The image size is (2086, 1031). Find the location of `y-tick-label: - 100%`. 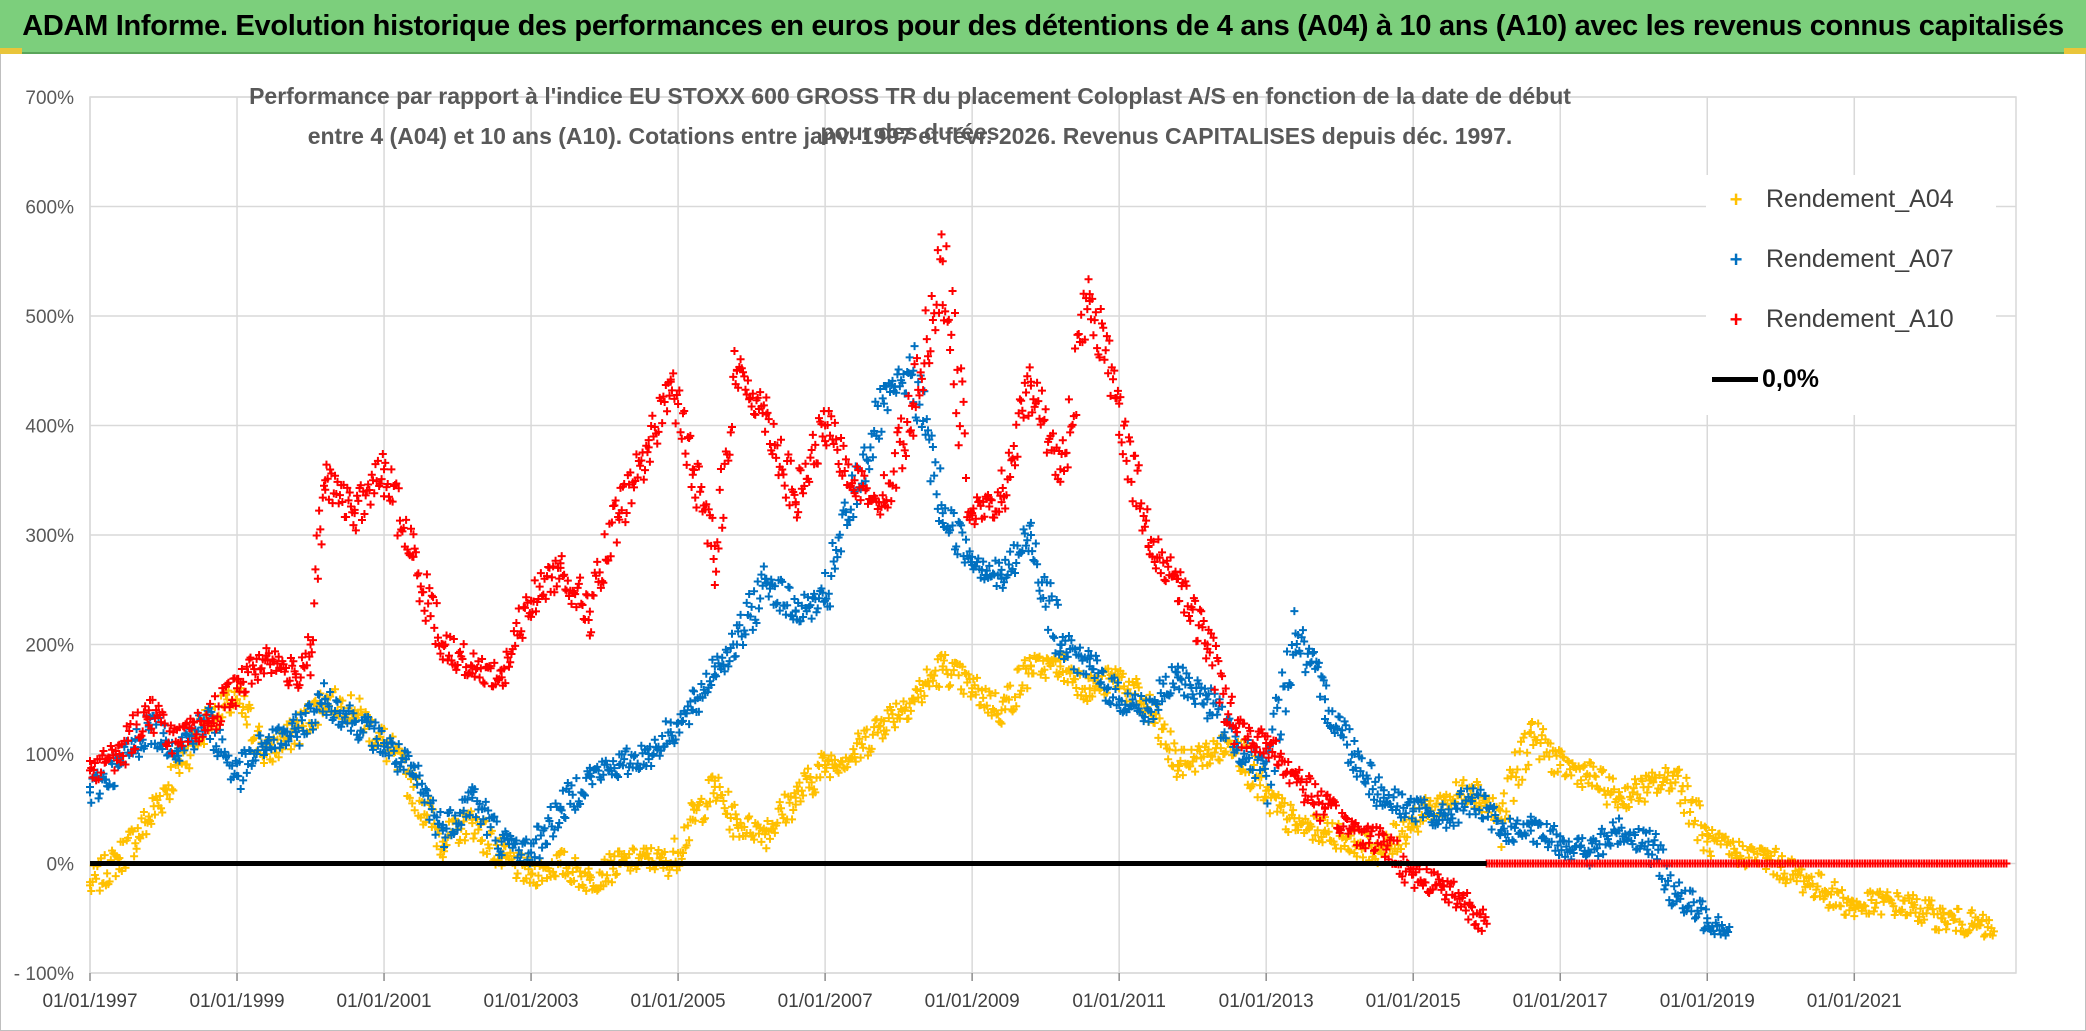

y-tick-label: - 100% is located at coordinates (44, 974).